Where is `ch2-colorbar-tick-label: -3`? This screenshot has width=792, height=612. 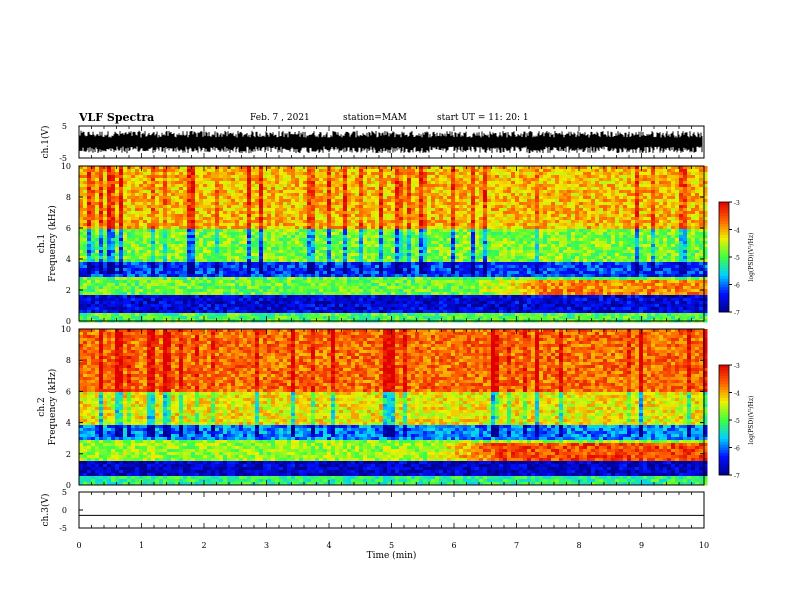
ch2-colorbar-tick-label: -3 is located at coordinates (737, 366).